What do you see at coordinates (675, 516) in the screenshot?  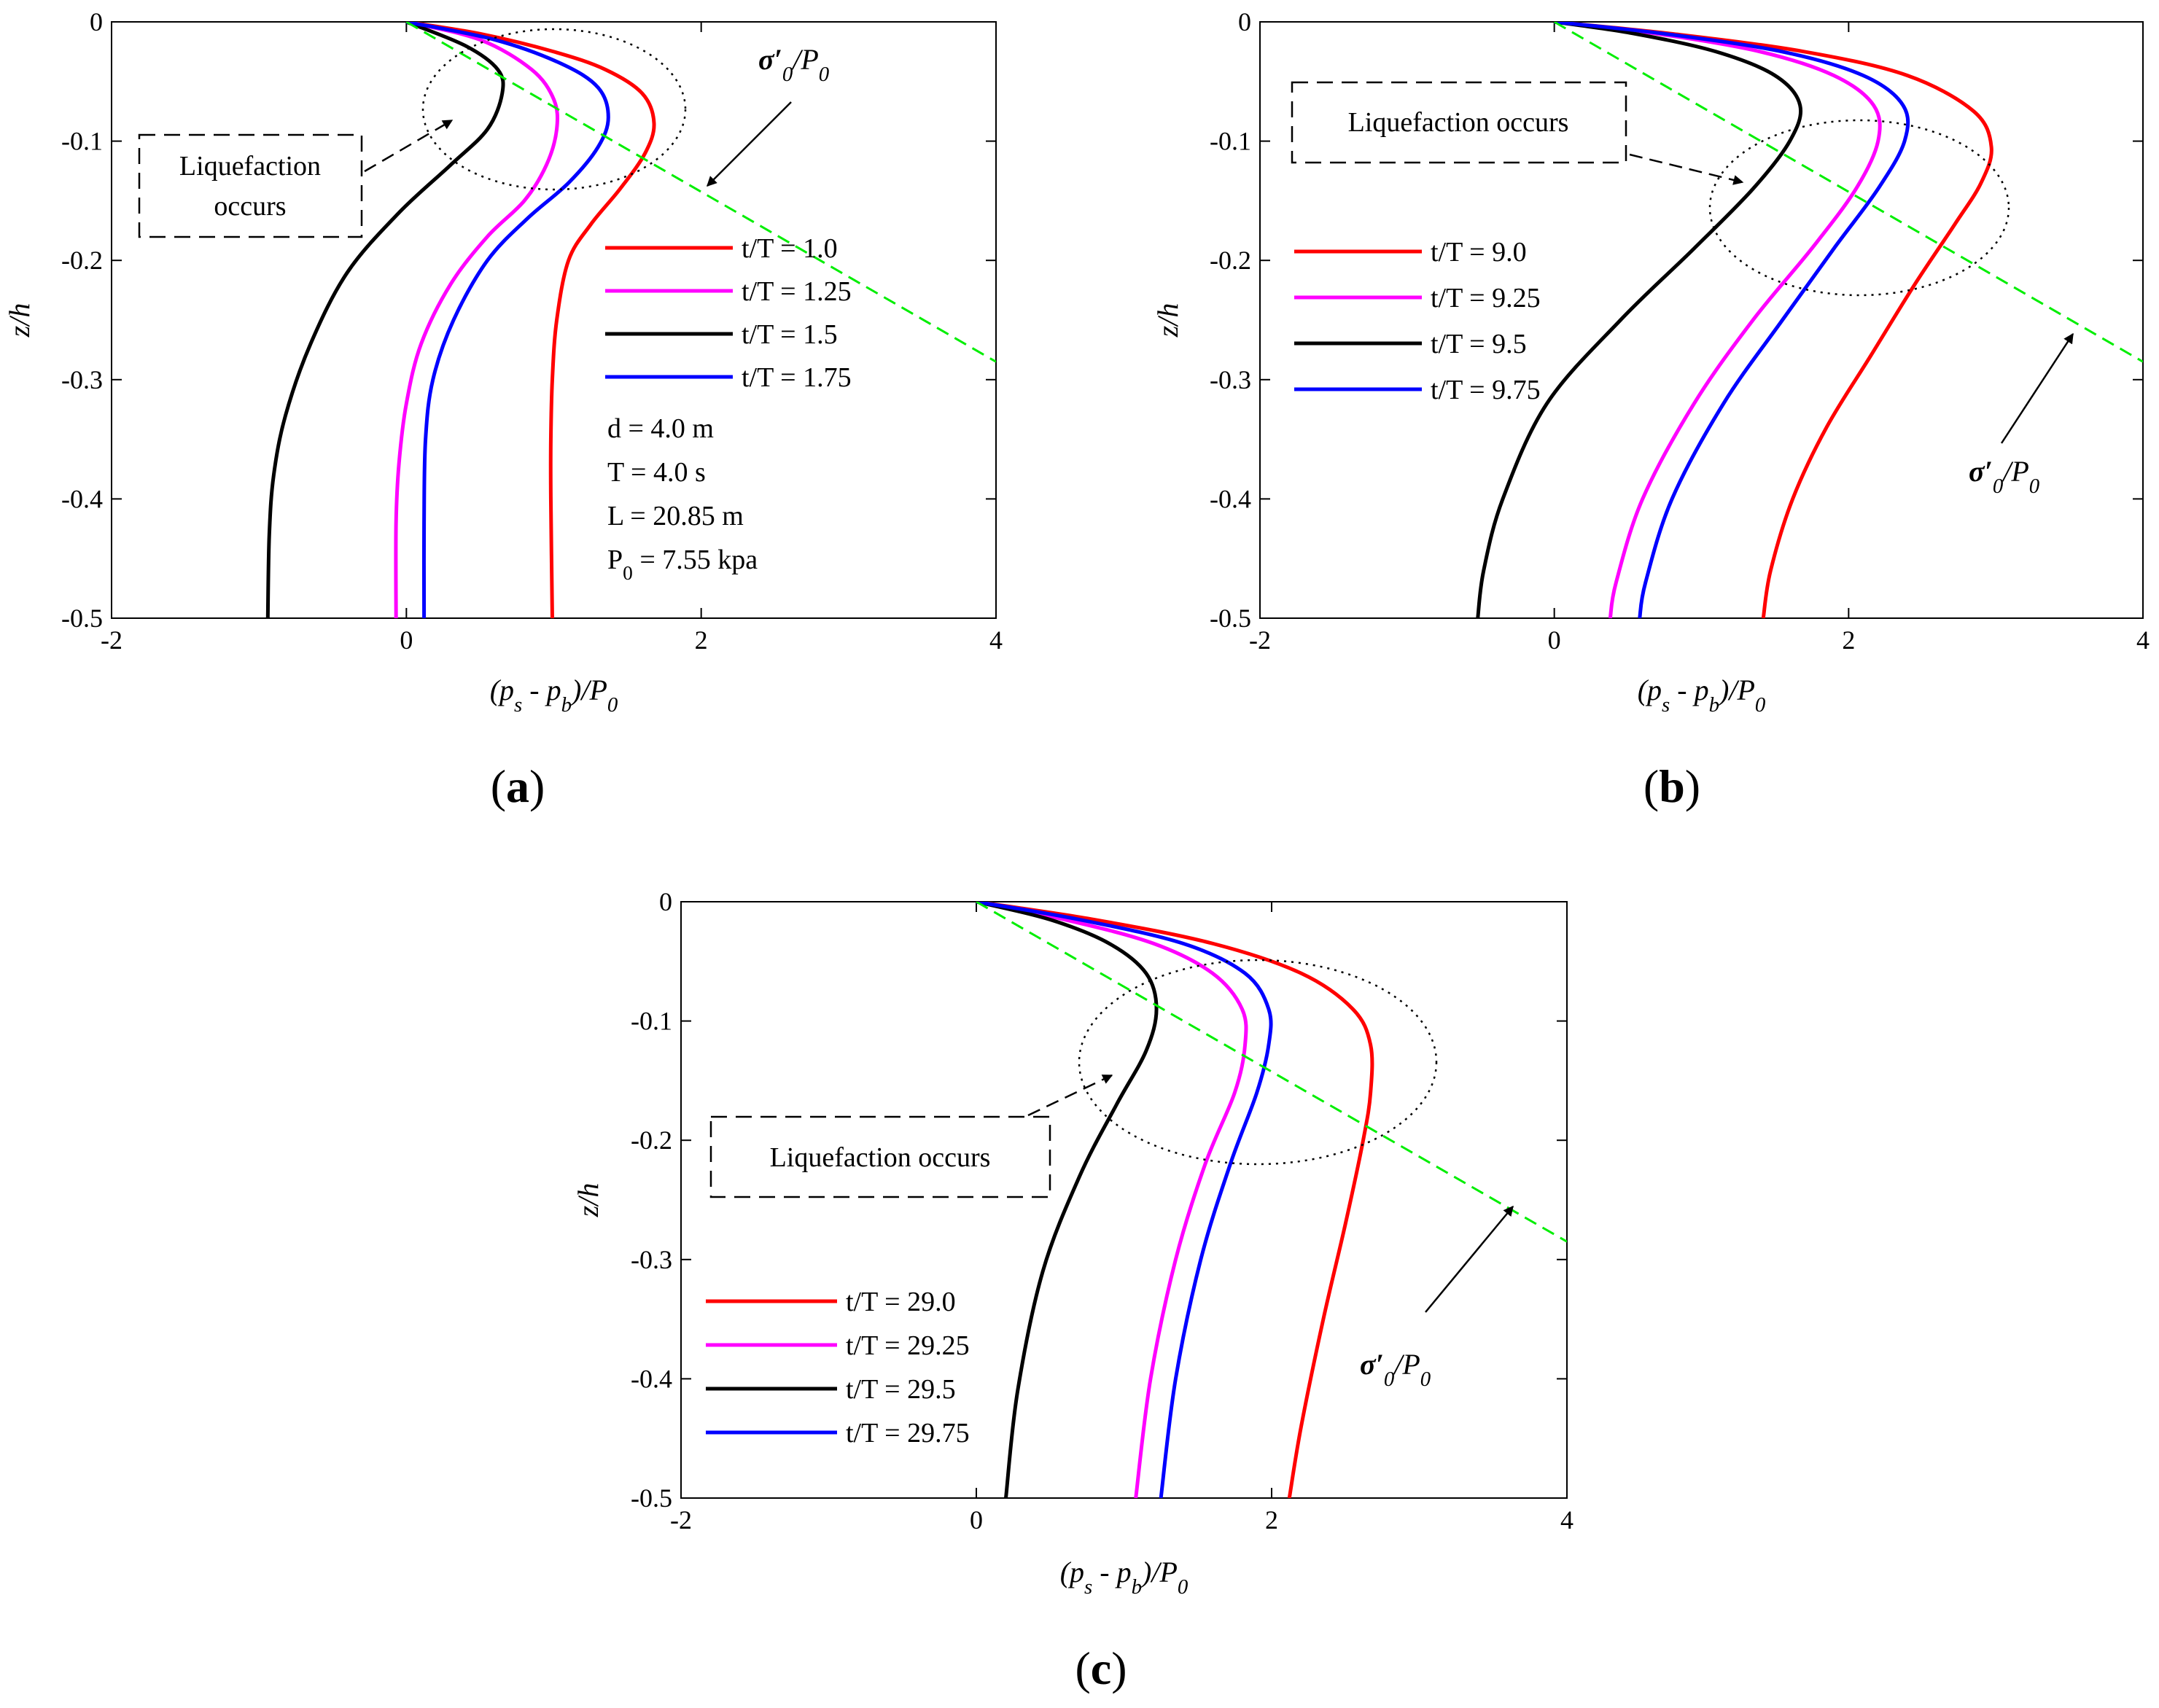 I see `parameter-text: L = 20.85 m` at bounding box center [675, 516].